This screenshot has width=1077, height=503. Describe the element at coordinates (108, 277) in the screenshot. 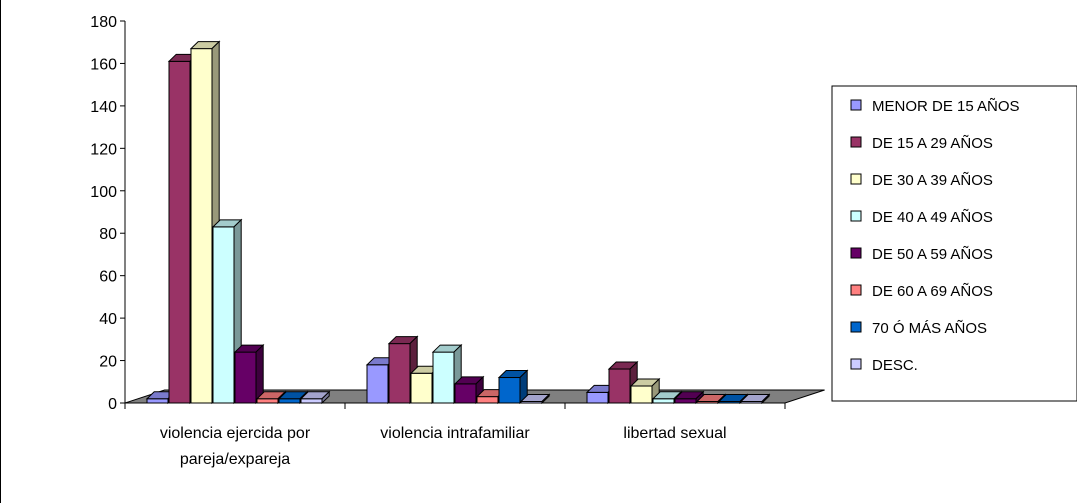

I see `y-tick-label: 60` at that location.